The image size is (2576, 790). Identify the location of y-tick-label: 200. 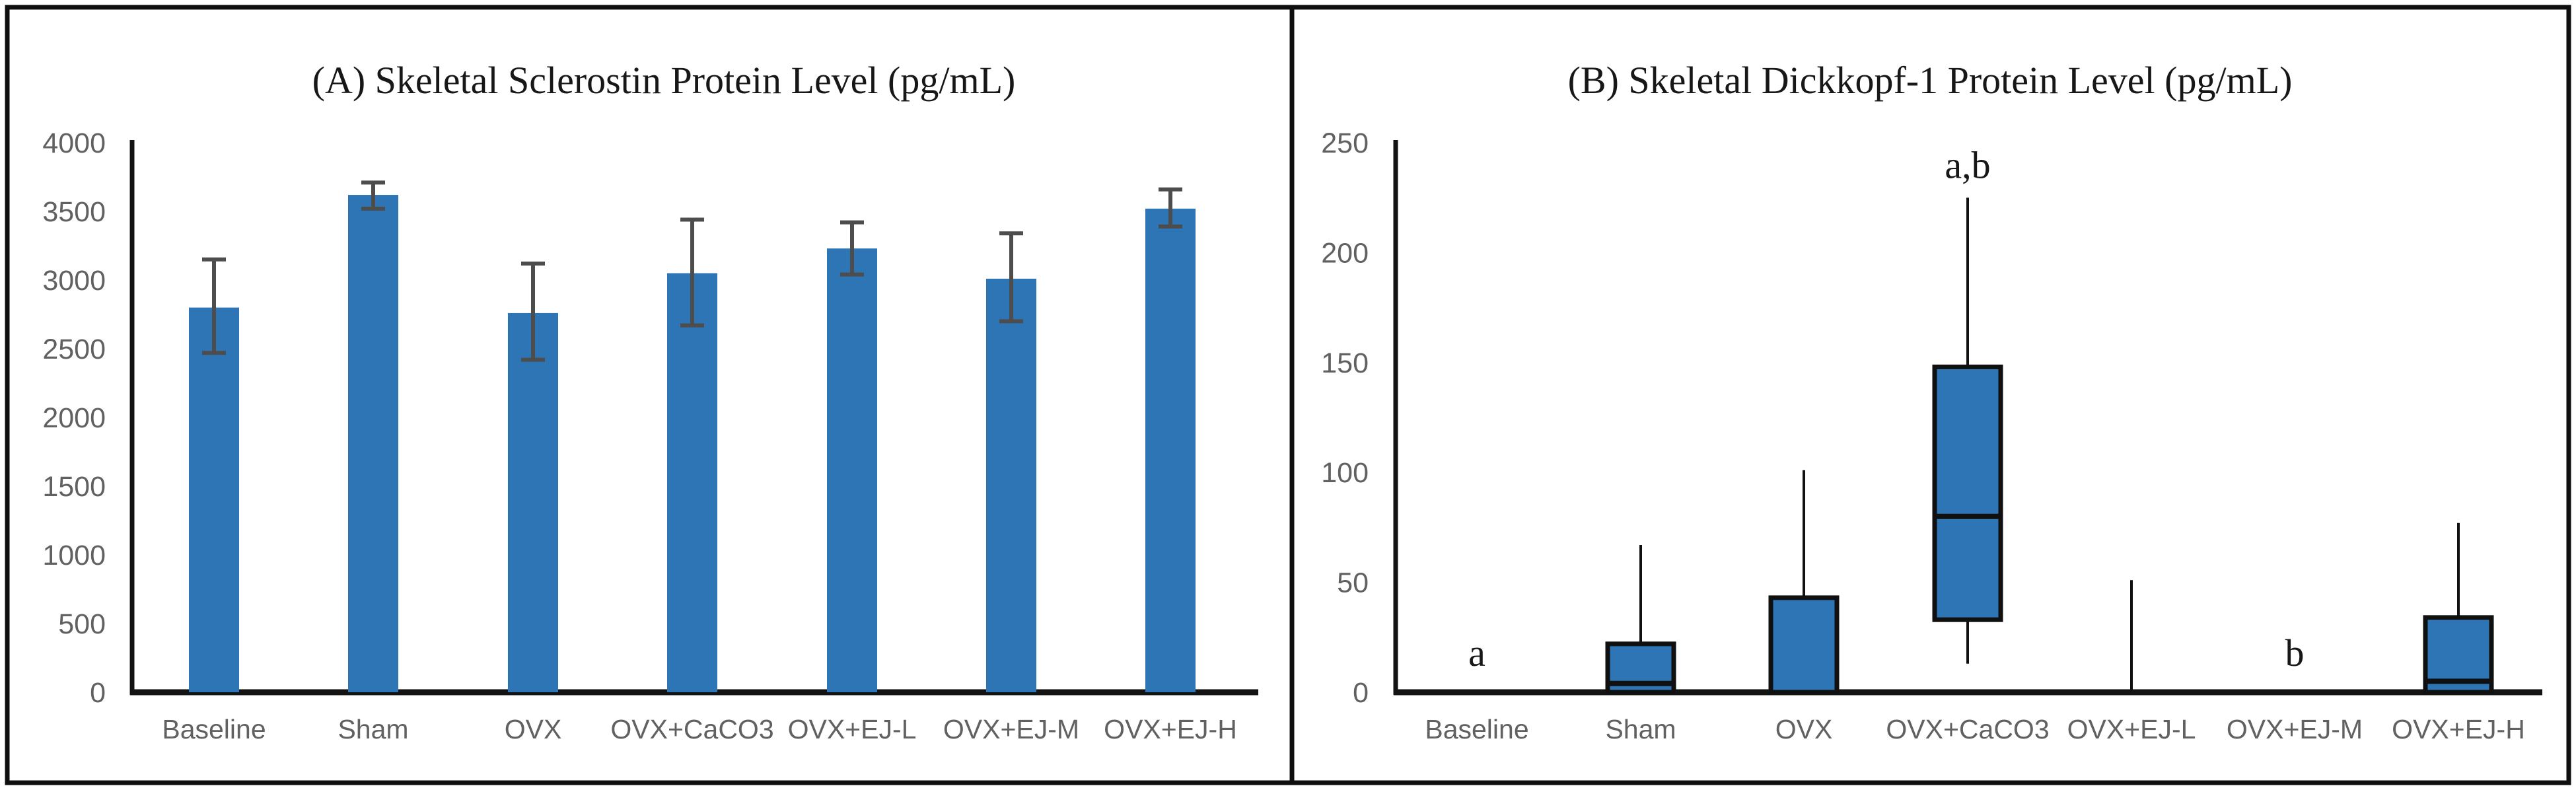
(1345, 253).